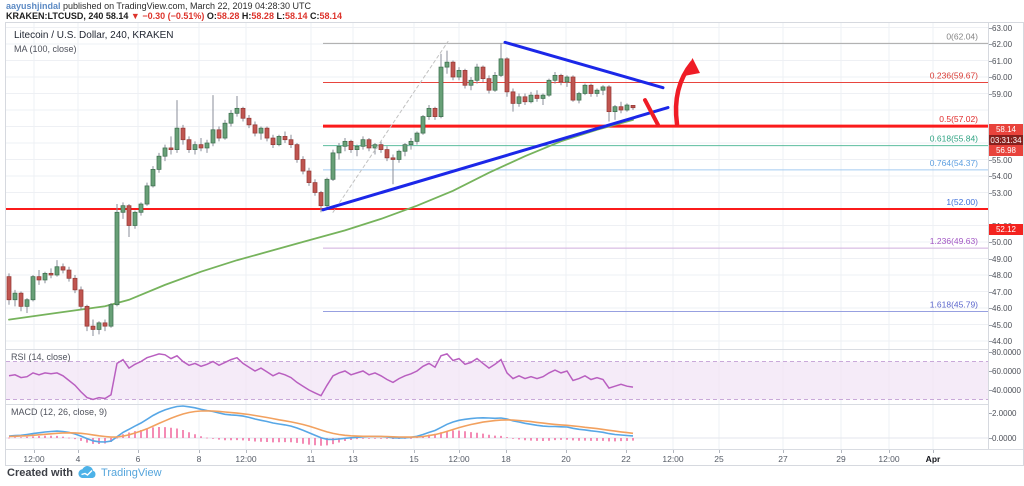  I want to click on price-axis-label: 53.00, so click(1000, 193).